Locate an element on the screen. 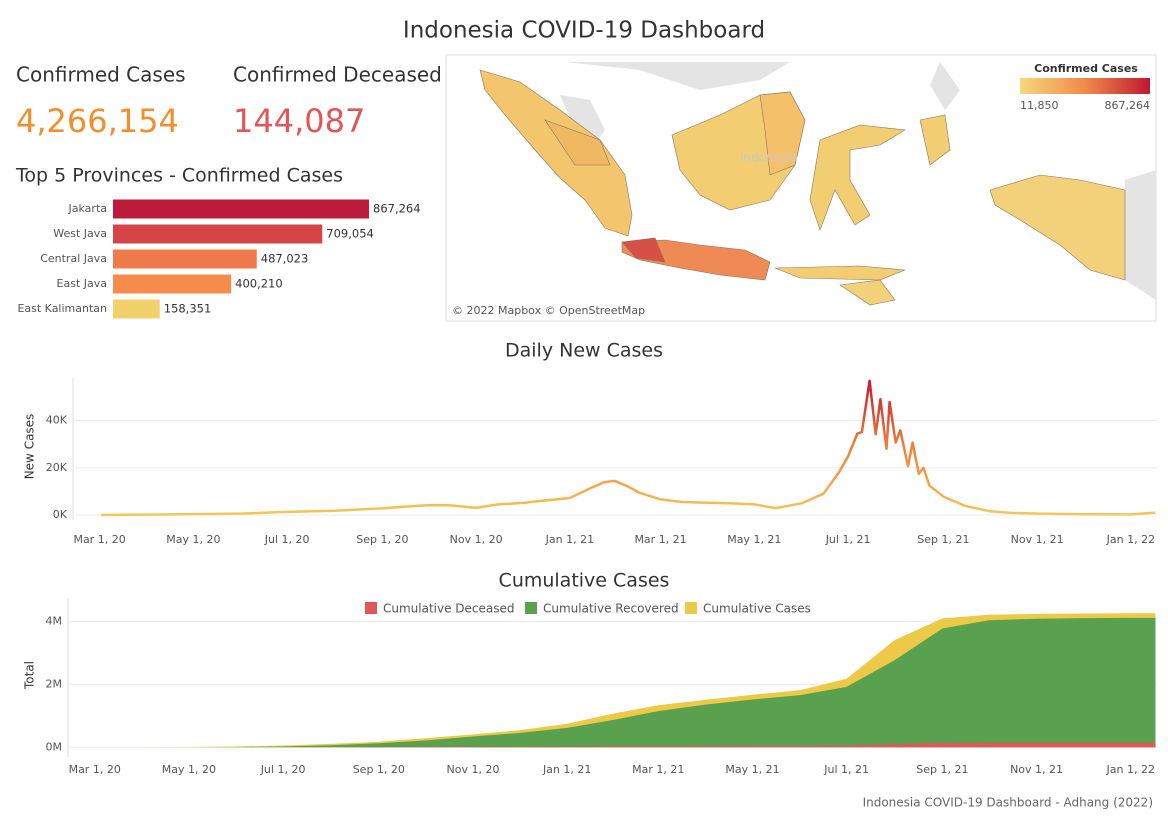  value-label: 487,023 is located at coordinates (285, 259).